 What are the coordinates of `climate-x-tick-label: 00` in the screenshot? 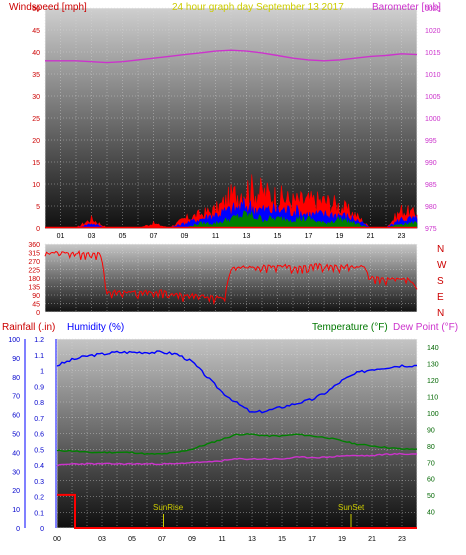 It's located at (57, 539).